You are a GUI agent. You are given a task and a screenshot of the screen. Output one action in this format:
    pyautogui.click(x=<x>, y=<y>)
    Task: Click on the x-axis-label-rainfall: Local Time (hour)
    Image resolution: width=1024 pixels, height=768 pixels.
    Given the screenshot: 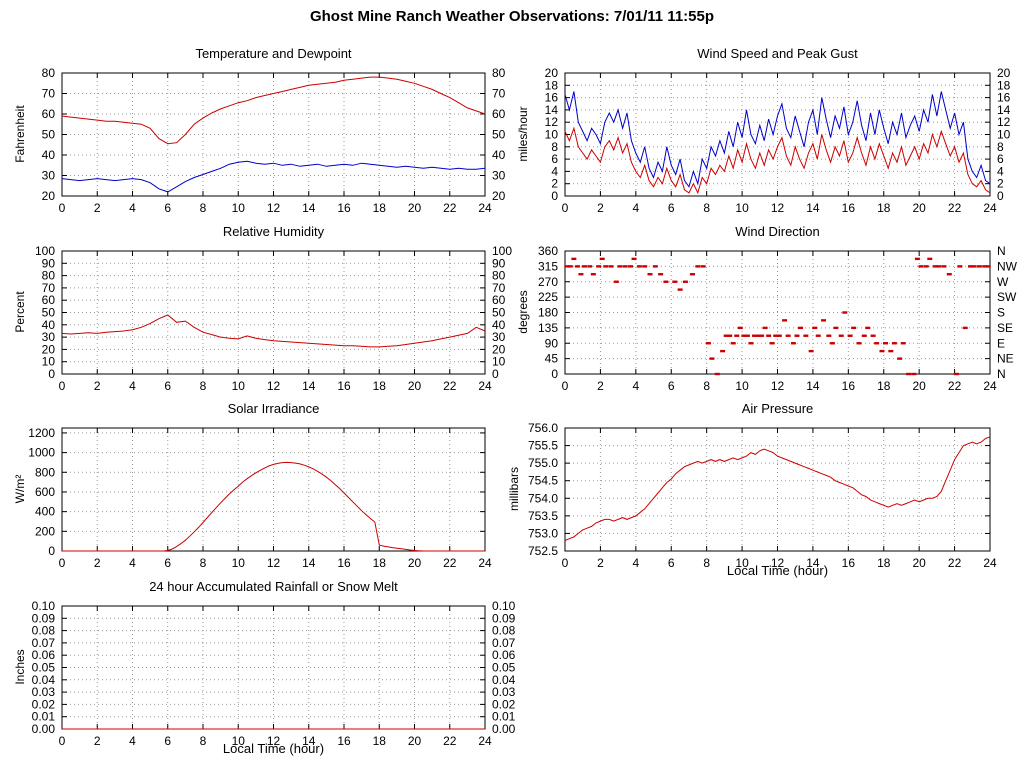 What is the action you would take?
    pyautogui.click(x=273, y=748)
    